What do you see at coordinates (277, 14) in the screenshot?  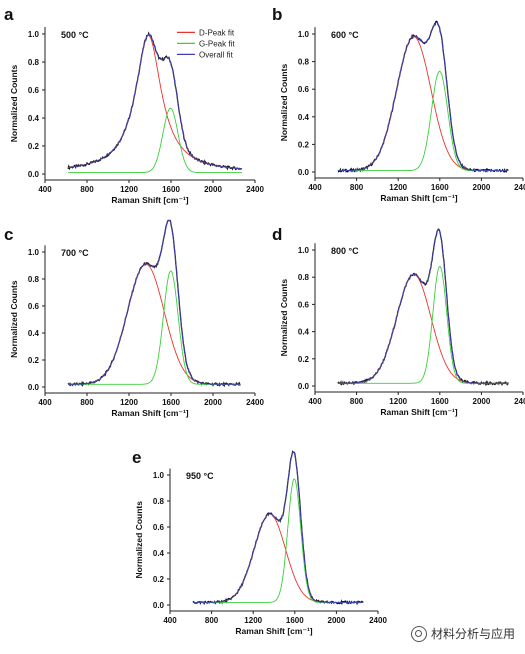 I see `panel-letter: b` at bounding box center [277, 14].